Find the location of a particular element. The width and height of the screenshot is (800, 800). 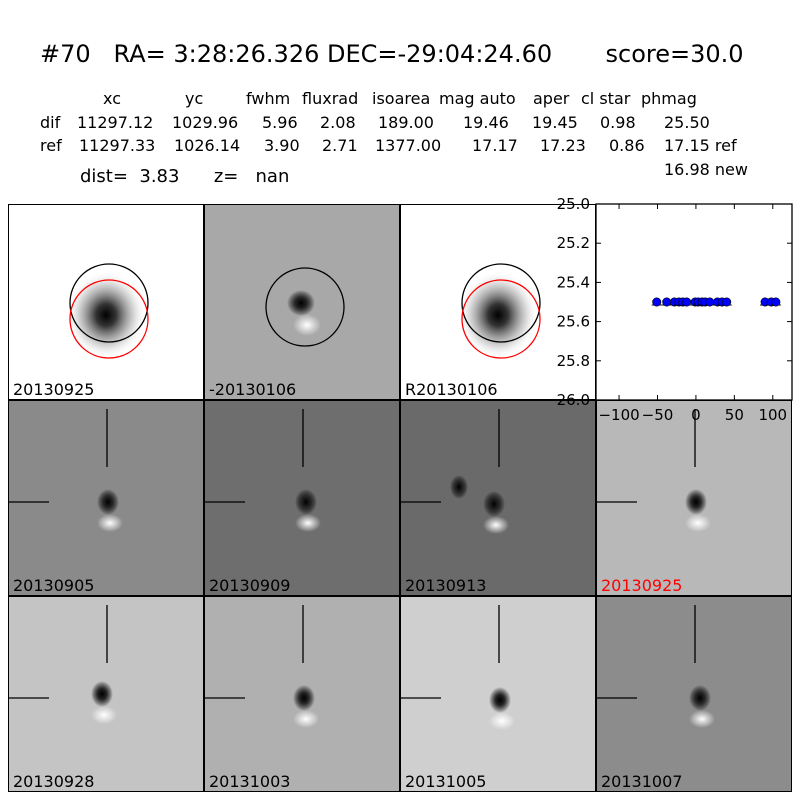

dif-xc: 11297.12 is located at coordinates (115, 122).